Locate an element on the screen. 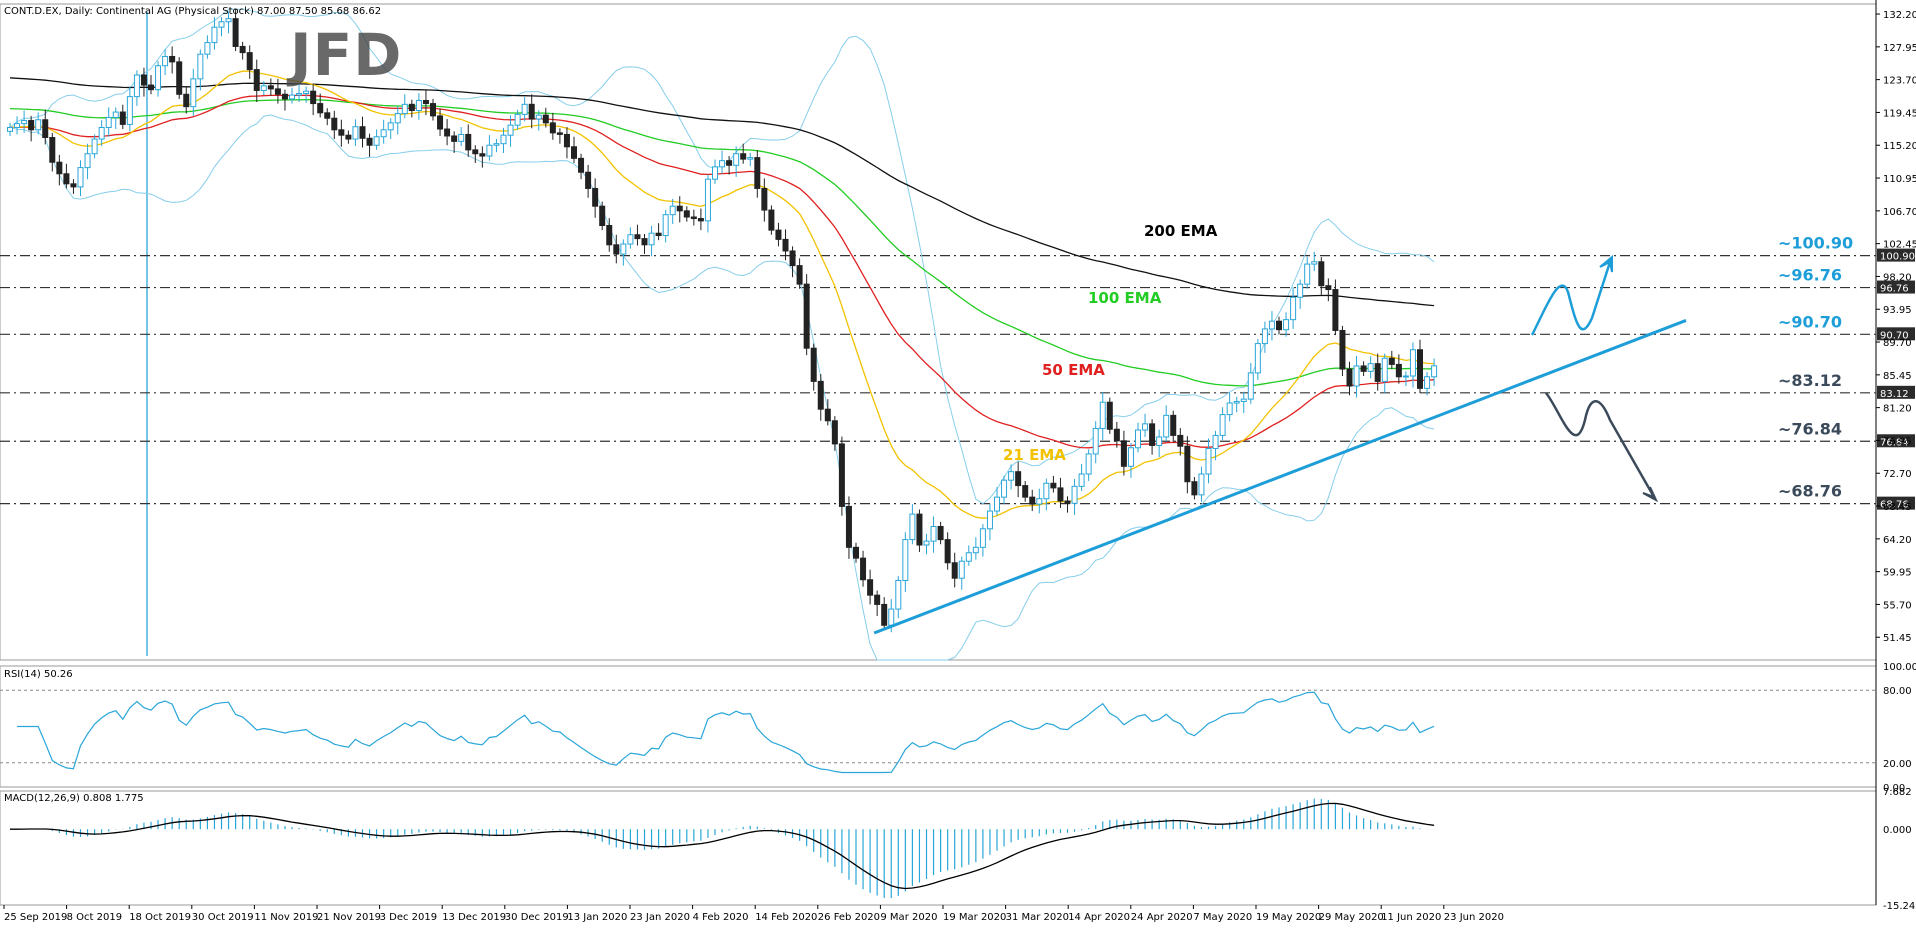 The height and width of the screenshot is (932, 1916). x-tick-label: 18 Oct 2019 is located at coordinates (160, 917).